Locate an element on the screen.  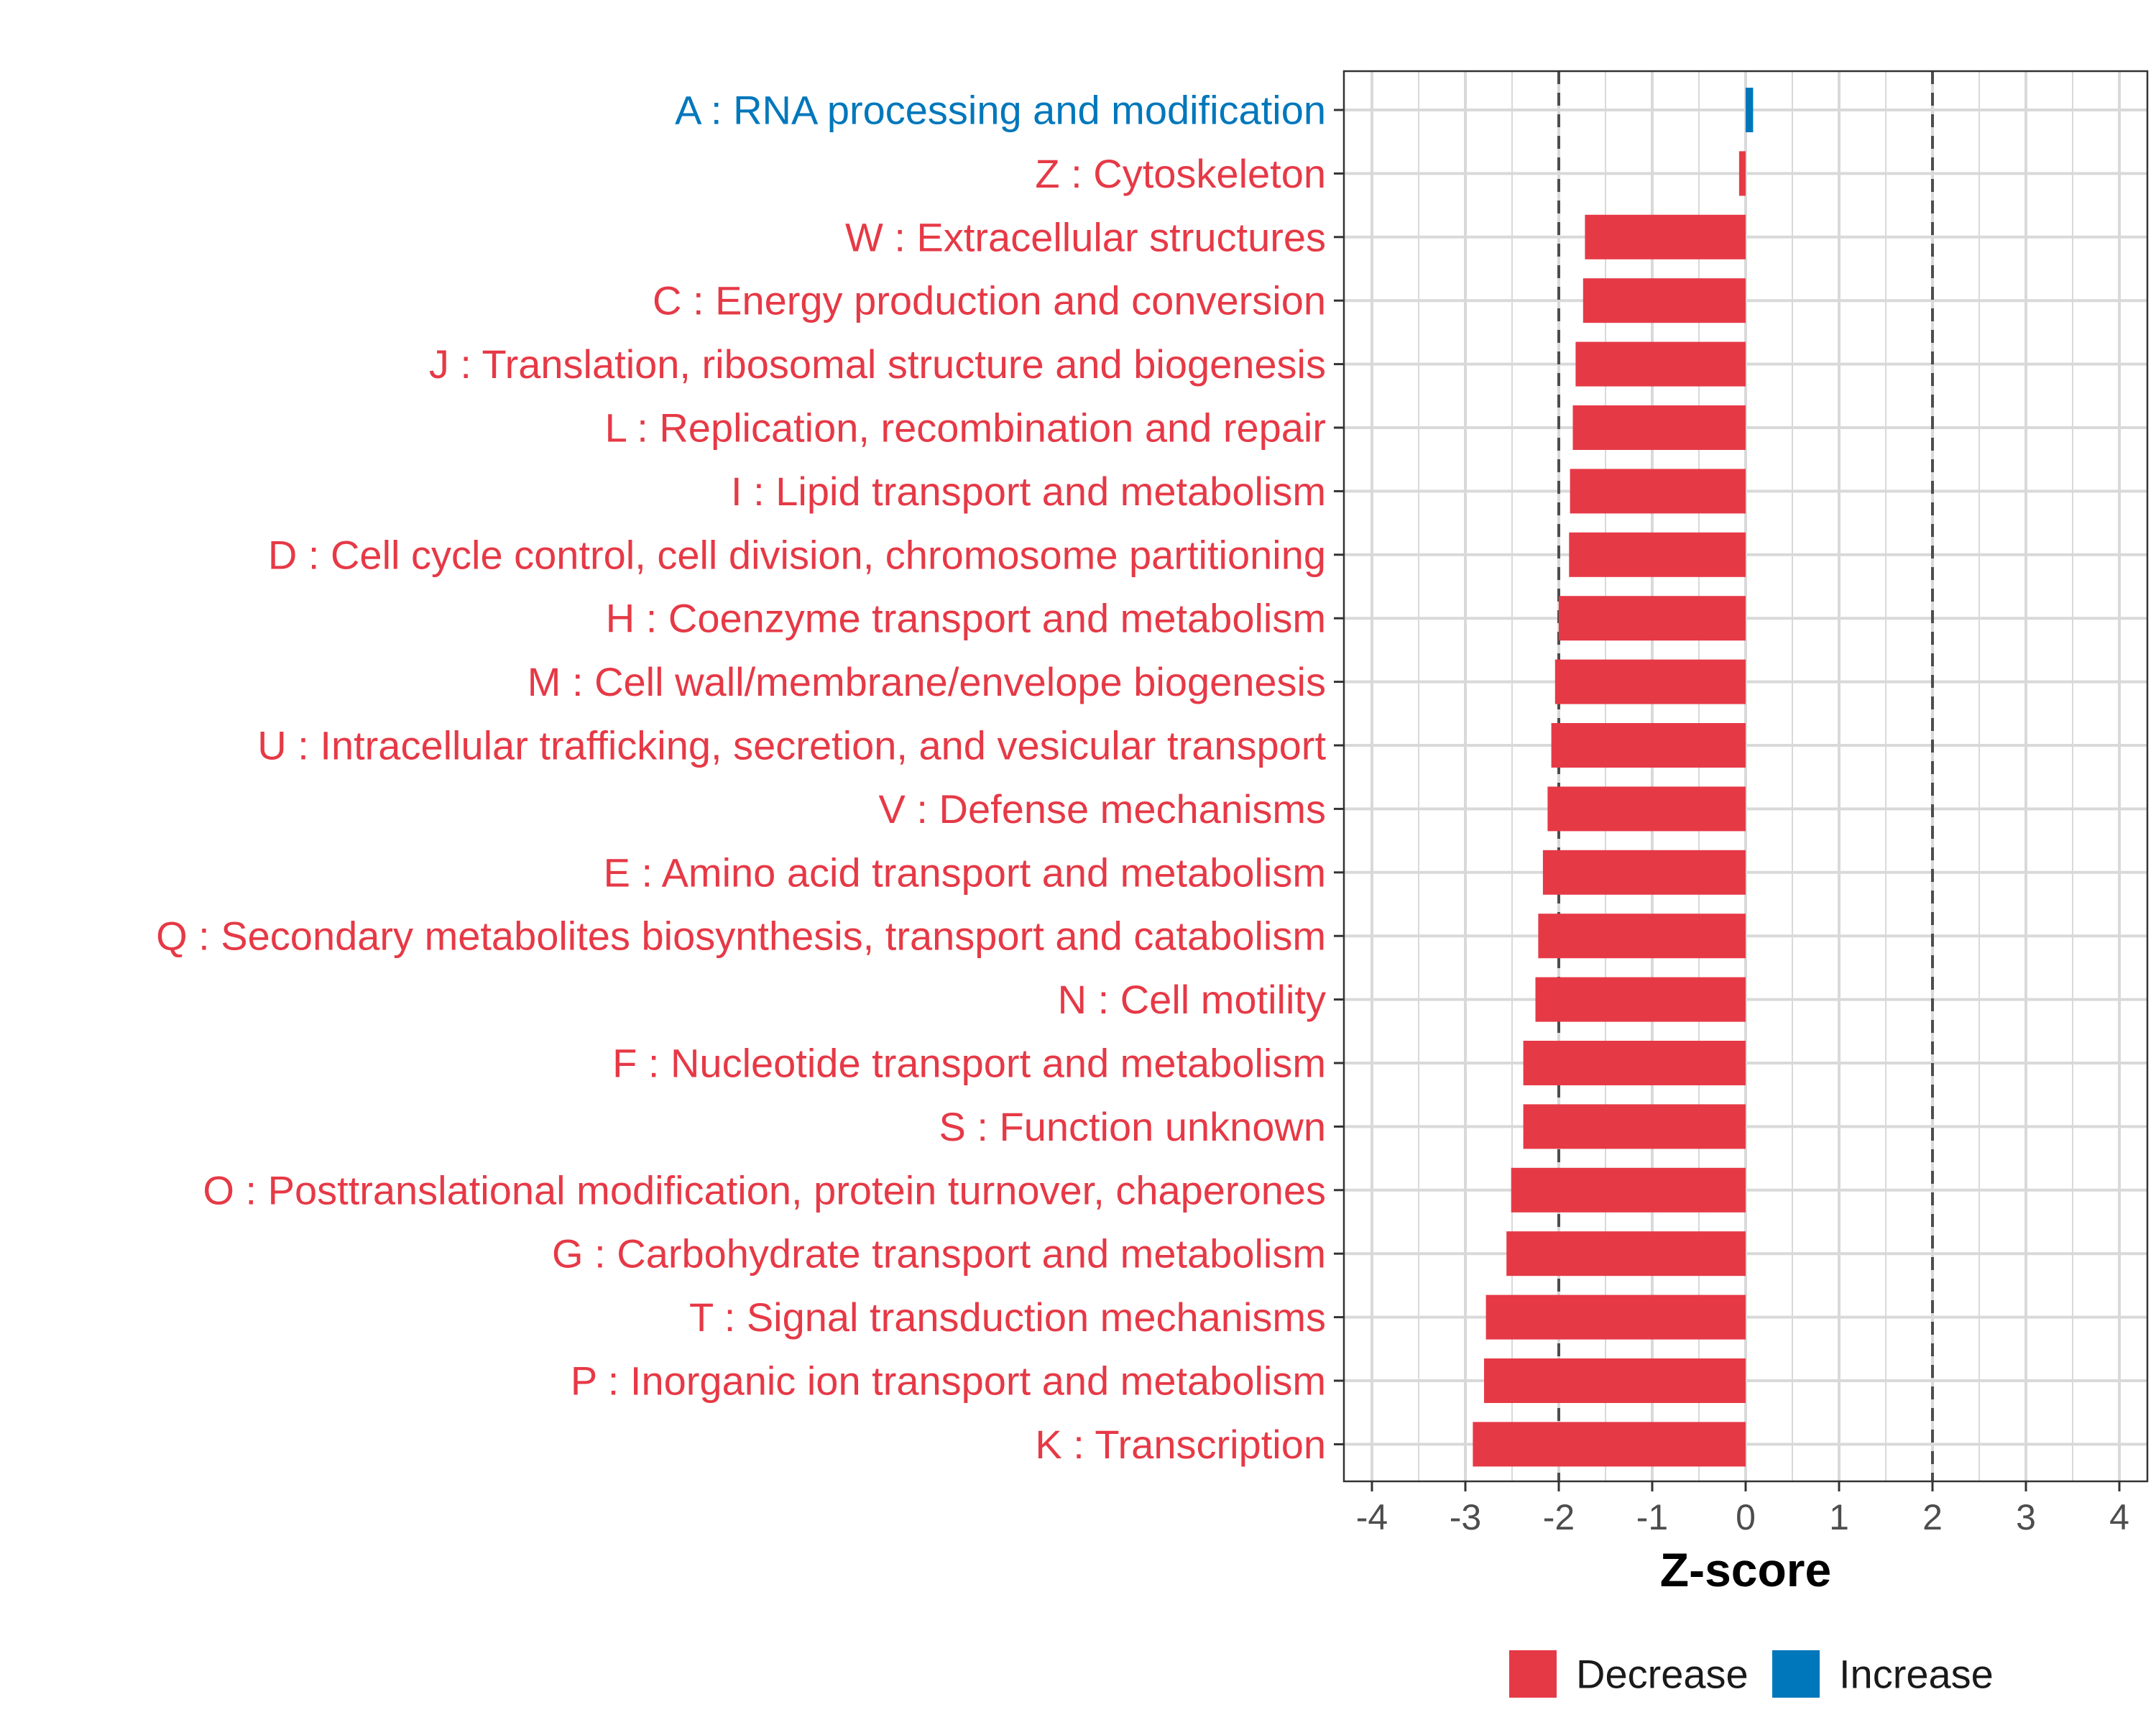
category-label: K : Transcription is located at coordinates (1180, 1444).